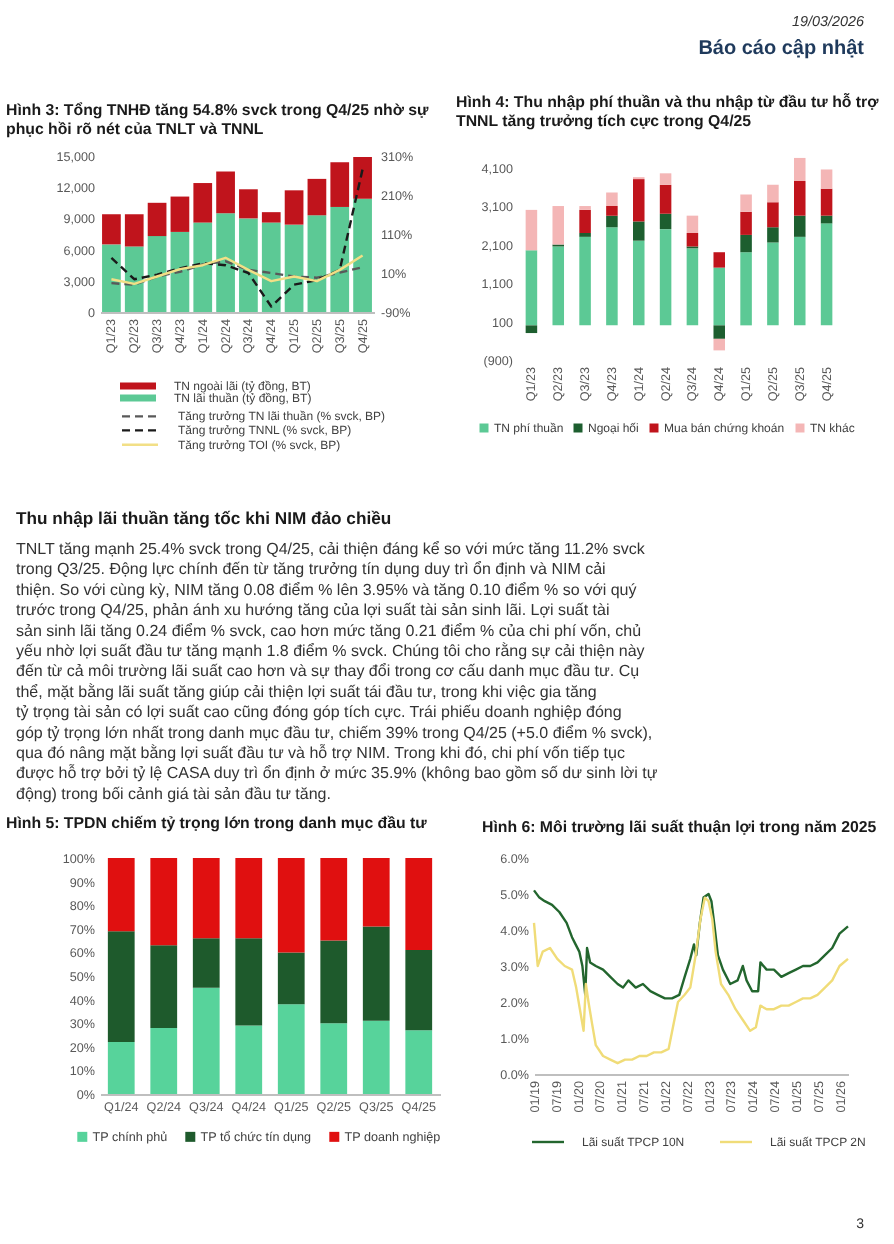 Image resolution: width=894 pixels, height=1244 pixels. What do you see at coordinates (782, 49) in the screenshot?
I see `text: Báo cáo cập nhật` at bounding box center [782, 49].